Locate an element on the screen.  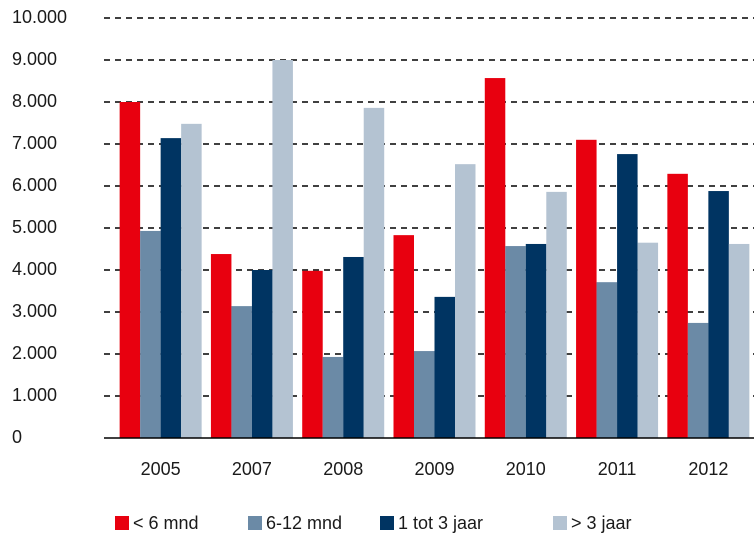
y-tick-label: 2.000 is located at coordinates (34, 353).